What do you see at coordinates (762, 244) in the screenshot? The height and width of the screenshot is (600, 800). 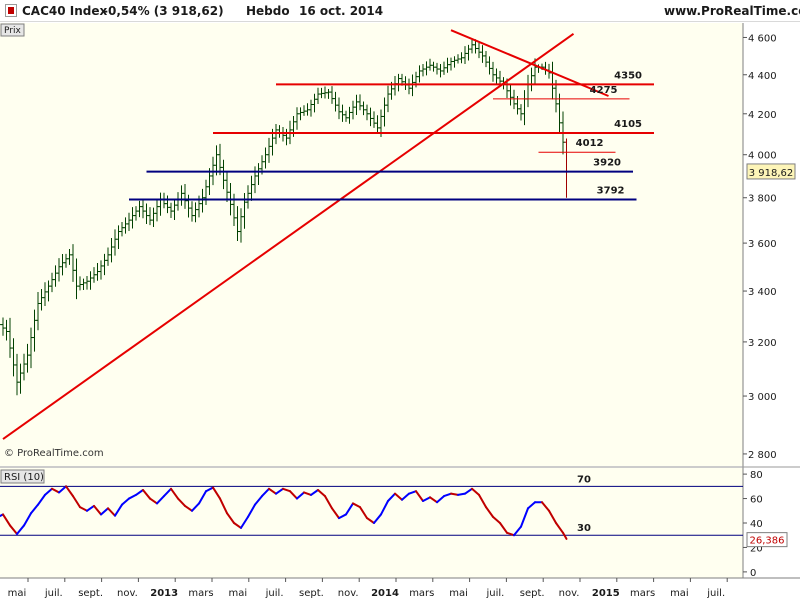 I see `price-tick-label: 3 600` at bounding box center [762, 244].